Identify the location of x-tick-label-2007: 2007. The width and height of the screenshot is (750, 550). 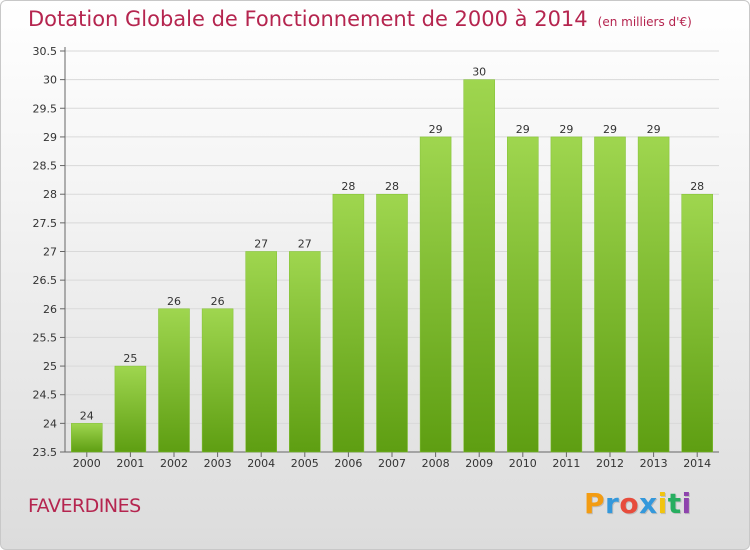
(392, 463).